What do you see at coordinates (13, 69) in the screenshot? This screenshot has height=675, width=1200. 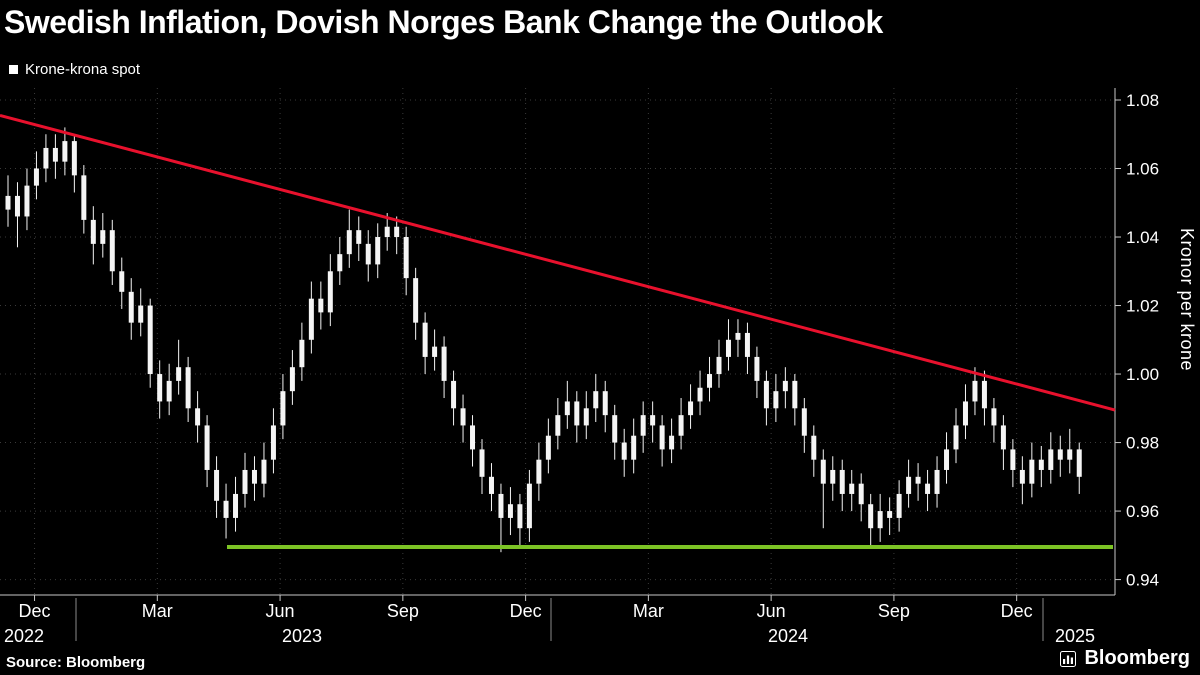 I see `legend-marker-icon` at bounding box center [13, 69].